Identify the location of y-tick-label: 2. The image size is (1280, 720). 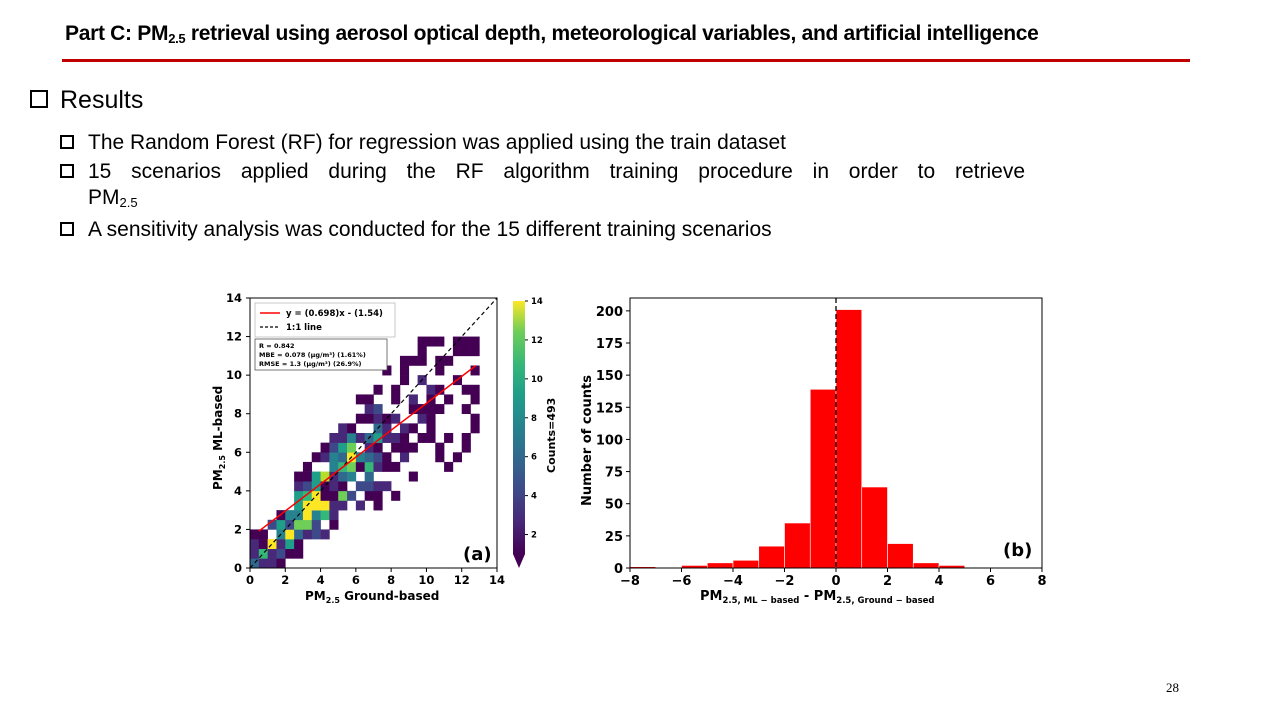
(238, 529).